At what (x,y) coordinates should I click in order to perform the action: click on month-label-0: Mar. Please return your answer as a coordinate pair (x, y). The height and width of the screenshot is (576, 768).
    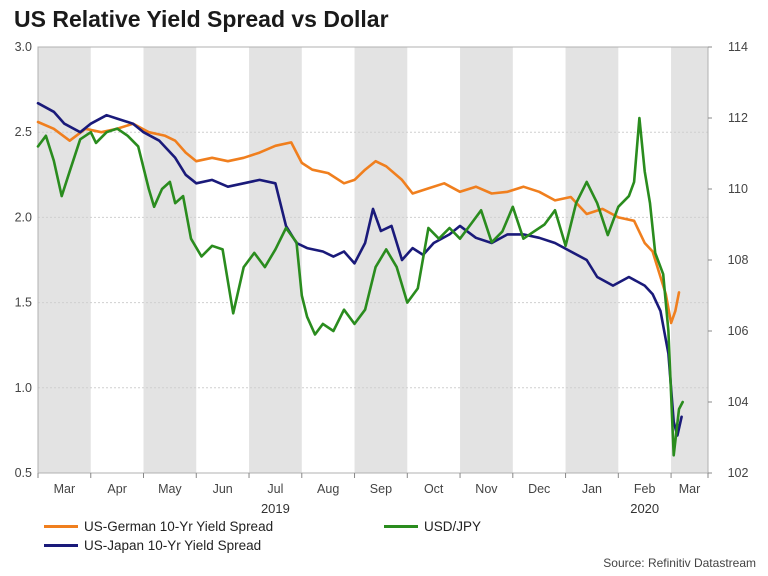
    Looking at the image, I should click on (65, 489).